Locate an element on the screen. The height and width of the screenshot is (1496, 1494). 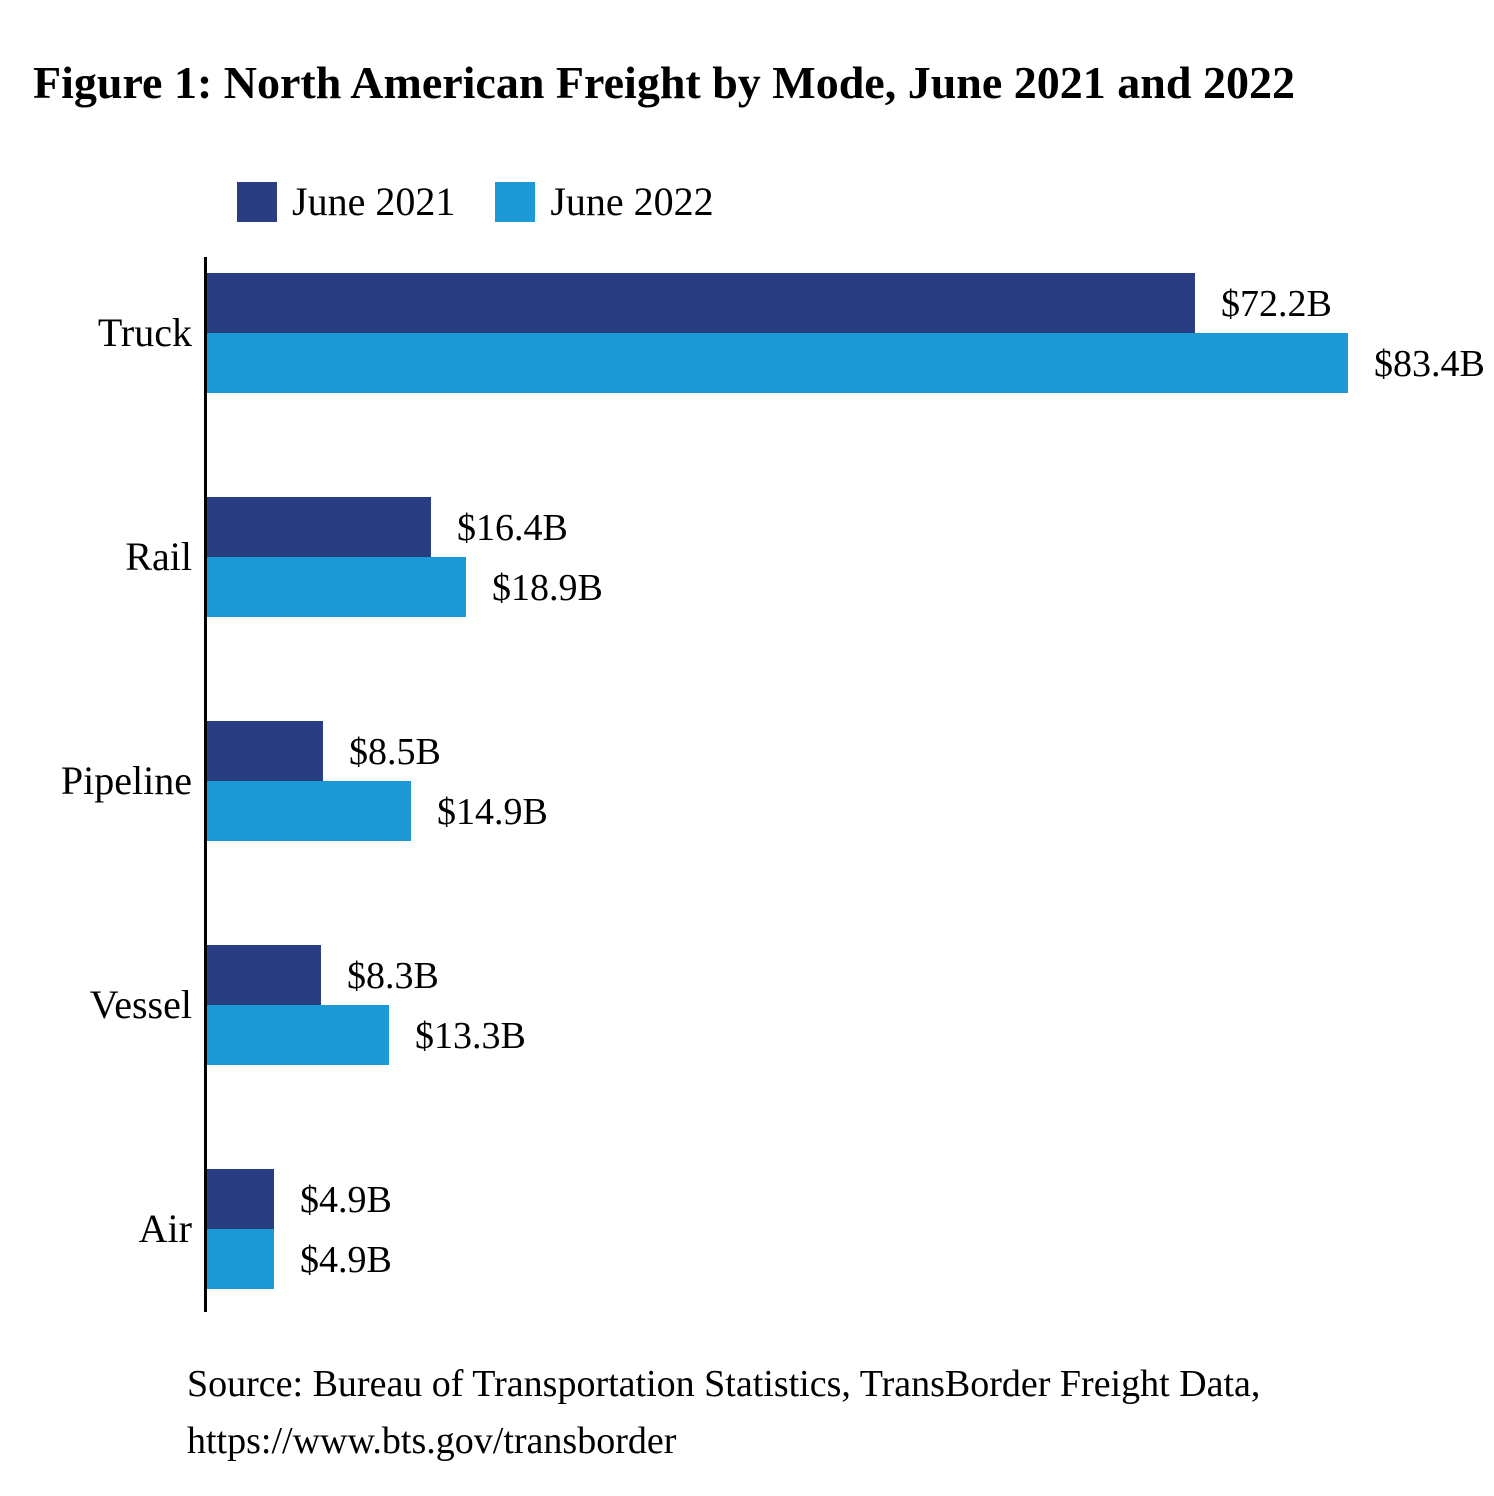
bar-truck-june-2022 is located at coordinates (777, 363).